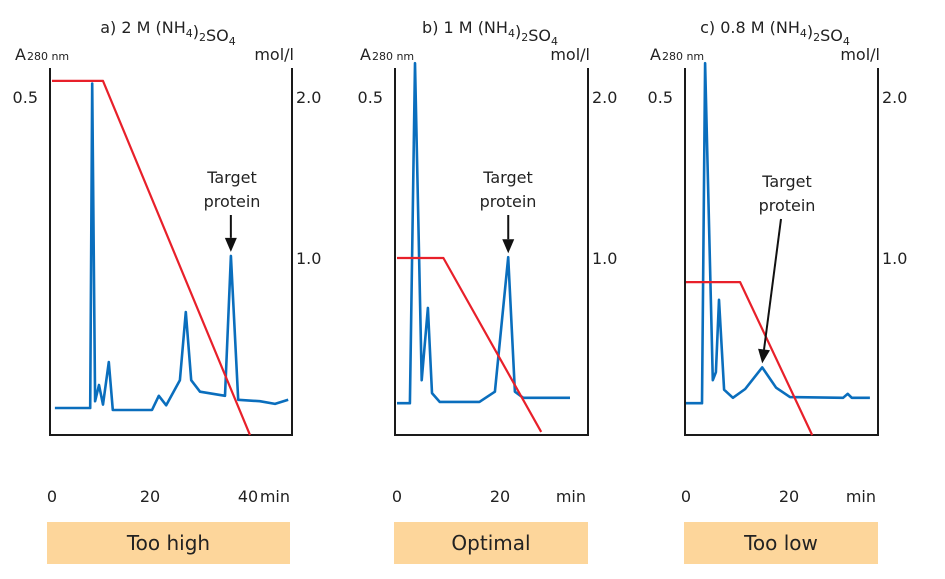  I want to click on verdict-label: Optimal, so click(490, 543).